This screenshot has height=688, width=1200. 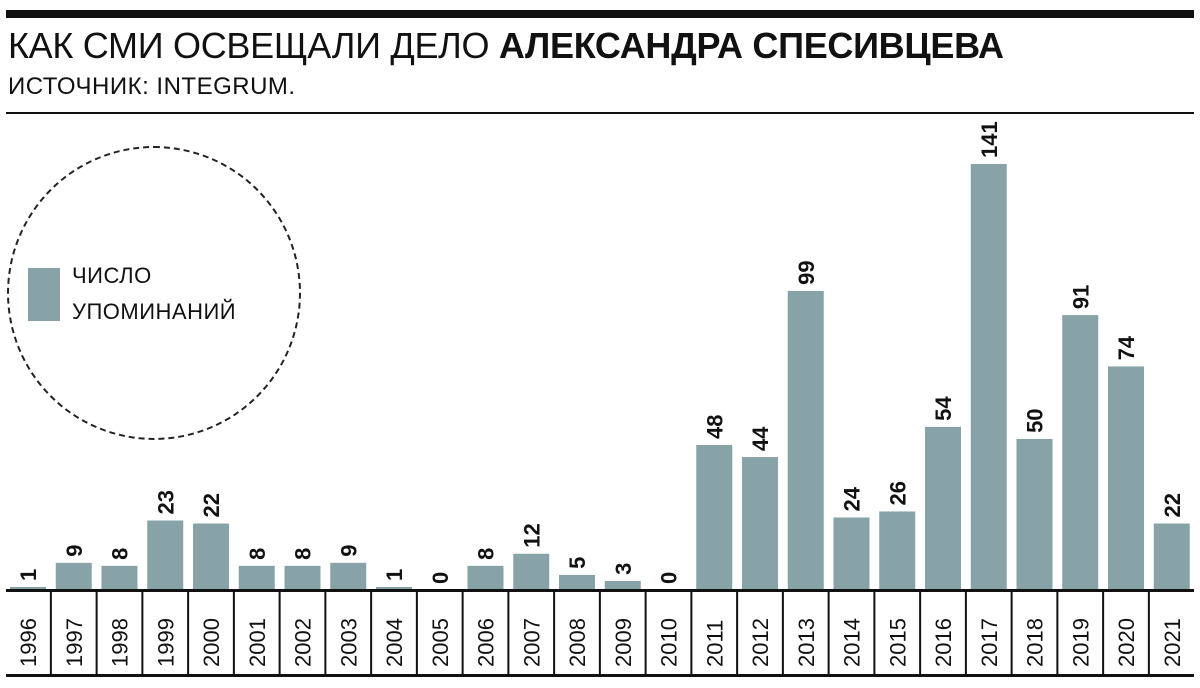 What do you see at coordinates (989, 139) in the screenshot?
I see `value-label-2017: 141` at bounding box center [989, 139].